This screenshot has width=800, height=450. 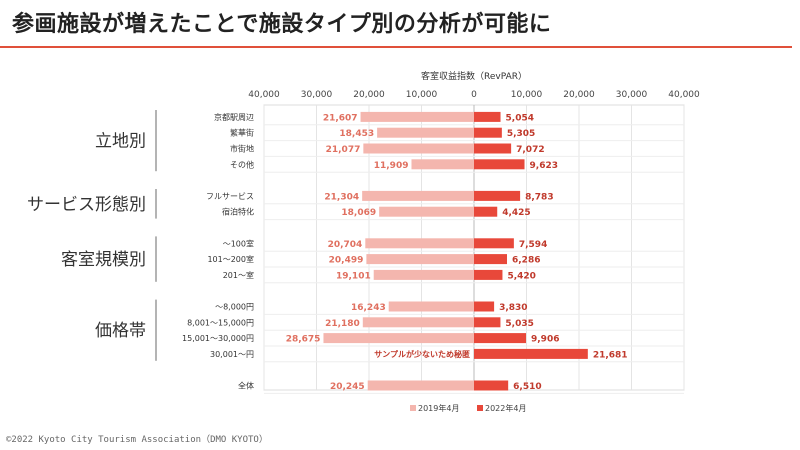 I want to click on category-label: 15,001～30,000円, so click(x=218, y=338).